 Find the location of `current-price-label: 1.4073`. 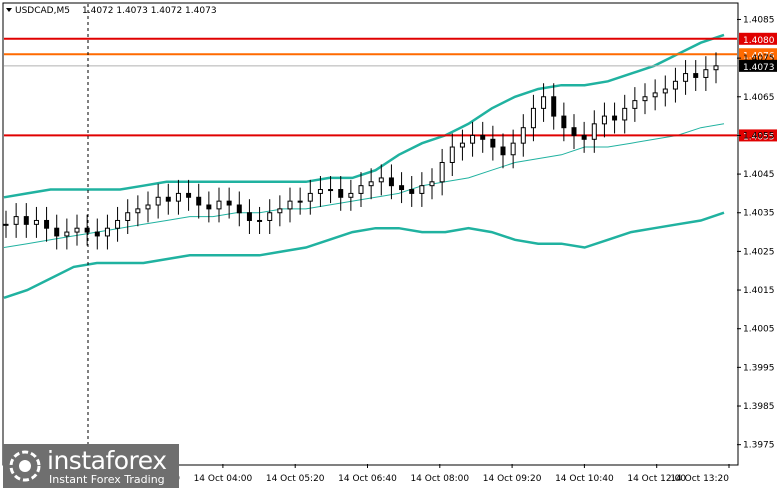

current-price-label: 1.4073 is located at coordinates (759, 68).